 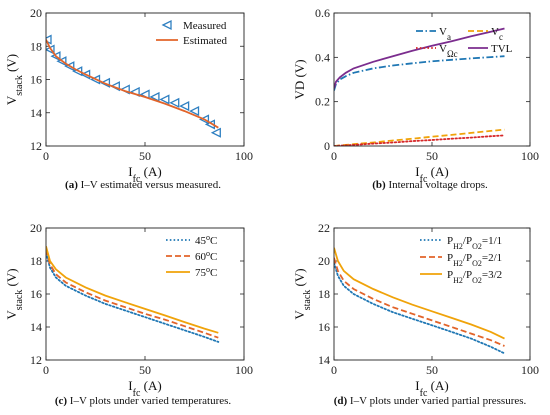 What do you see at coordinates (445, 34) in the screenshot?
I see `legend-label: Va` at bounding box center [445, 34].